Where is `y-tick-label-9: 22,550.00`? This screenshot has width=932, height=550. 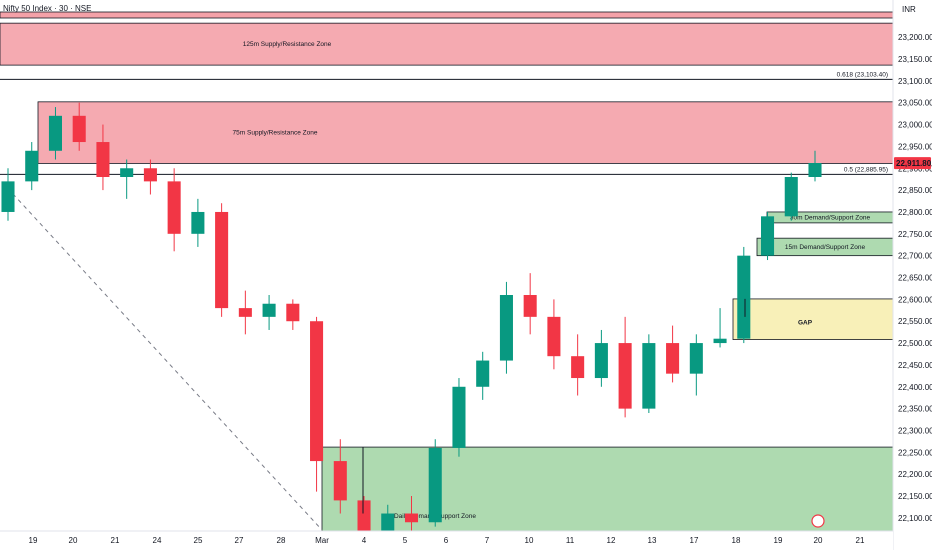
y-tick-label-9: 22,550.00 is located at coordinates (915, 321).